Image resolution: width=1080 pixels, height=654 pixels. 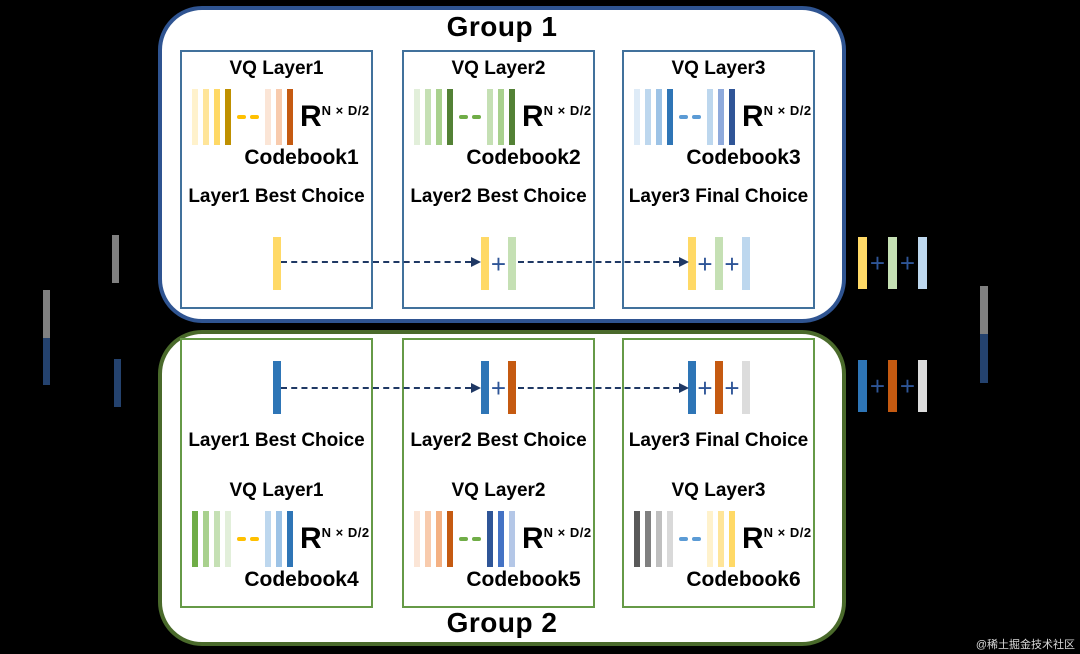 I want to click on input-split-bottom-bar, so click(x=117, y=383).